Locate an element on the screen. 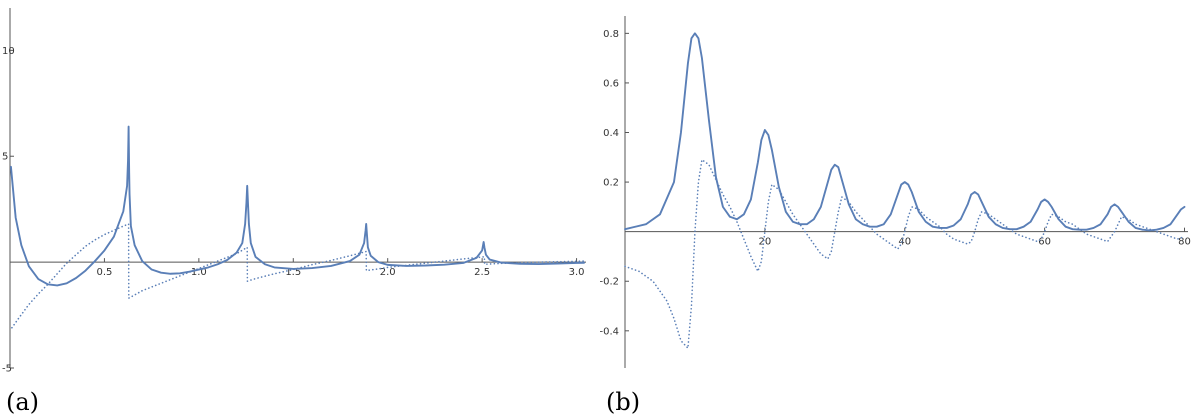 This screenshot has height=420, width=1200. x-tick-label: 40 is located at coordinates (904, 242).